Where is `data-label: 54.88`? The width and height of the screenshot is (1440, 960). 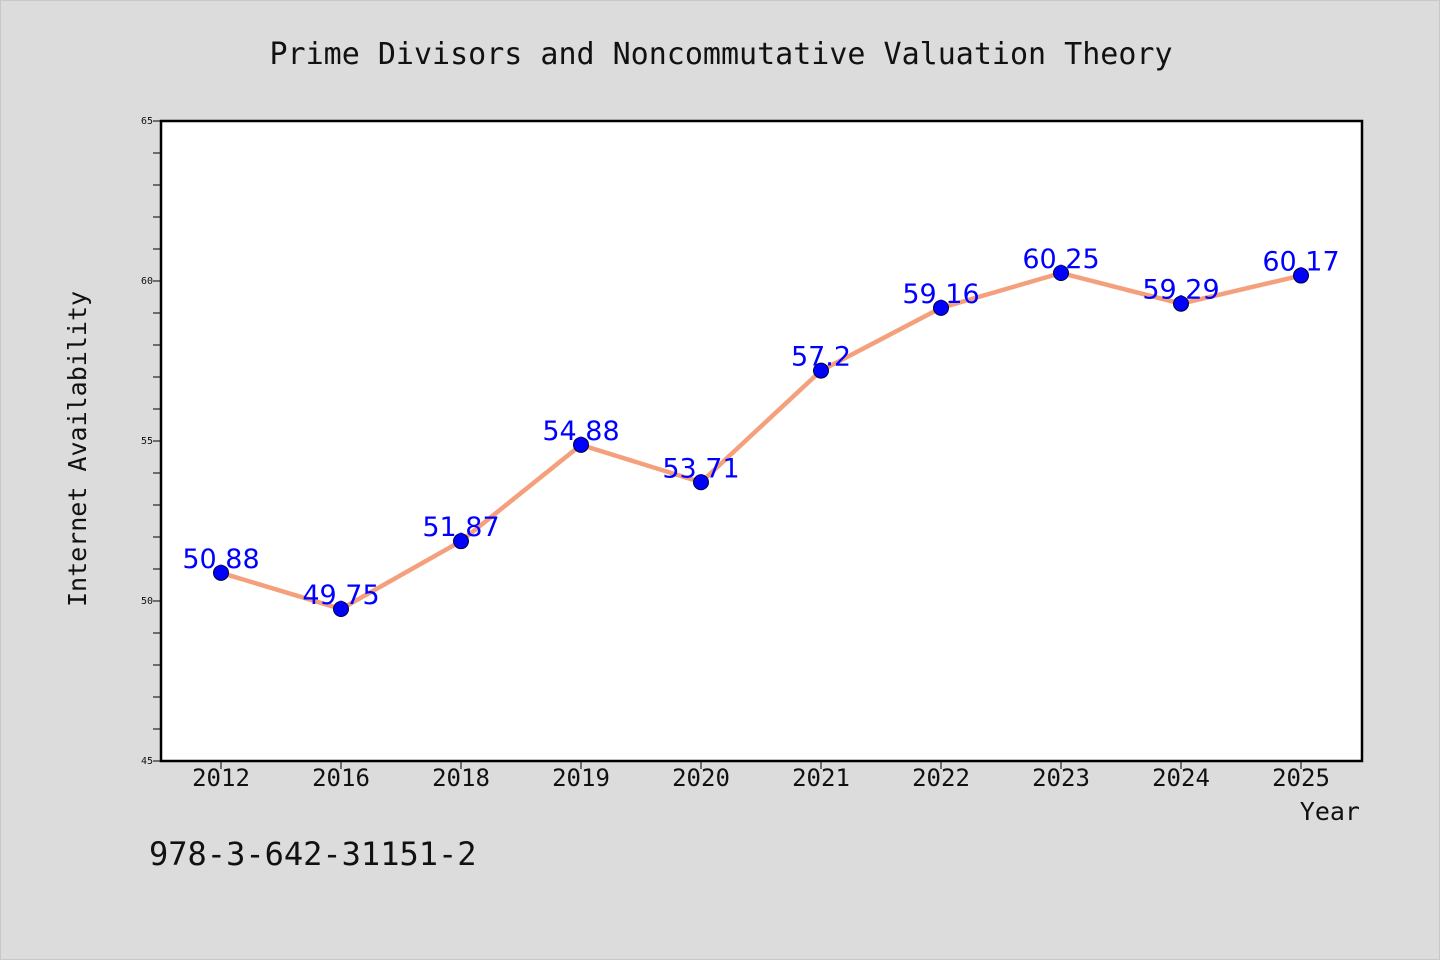
data-label: 54.88 is located at coordinates (580, 431).